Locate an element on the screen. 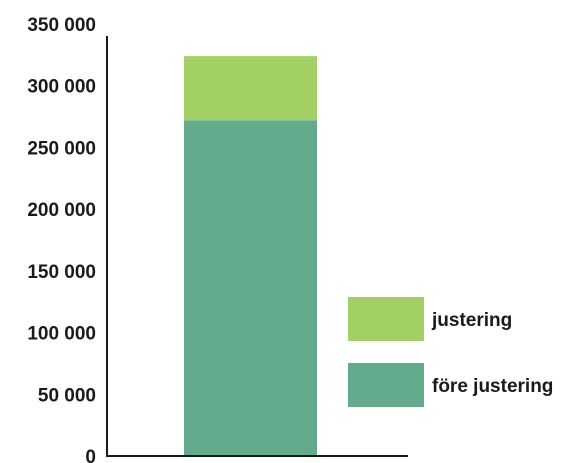  y-tick-label: 200 000 is located at coordinates (61, 210).